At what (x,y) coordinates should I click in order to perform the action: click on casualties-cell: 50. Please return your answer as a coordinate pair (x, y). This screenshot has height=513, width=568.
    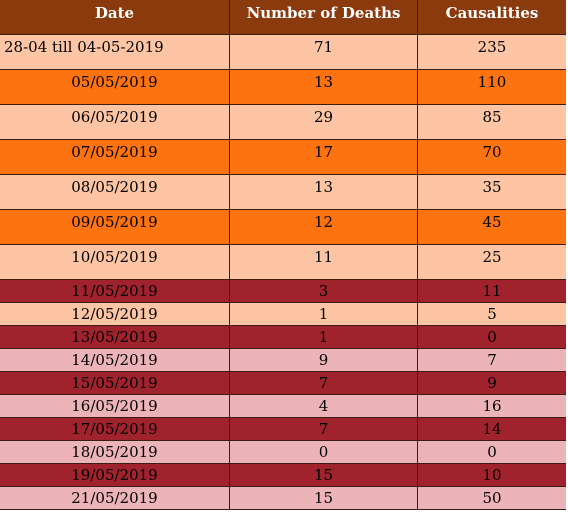
    Looking at the image, I should click on (492, 498).